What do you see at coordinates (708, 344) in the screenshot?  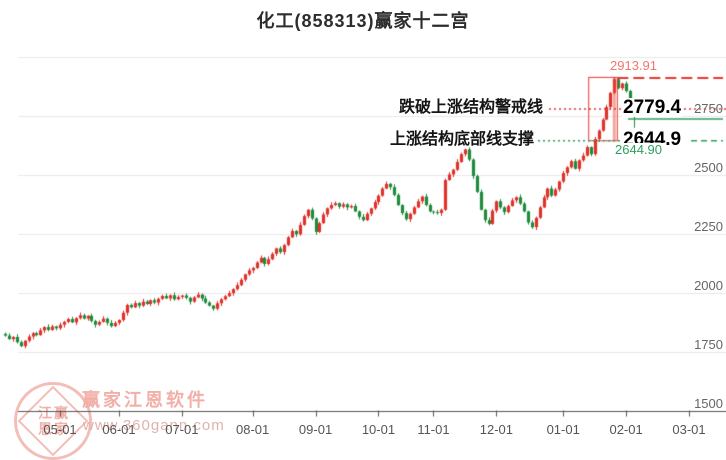 I see `y-axis-label: 1750` at bounding box center [708, 344].